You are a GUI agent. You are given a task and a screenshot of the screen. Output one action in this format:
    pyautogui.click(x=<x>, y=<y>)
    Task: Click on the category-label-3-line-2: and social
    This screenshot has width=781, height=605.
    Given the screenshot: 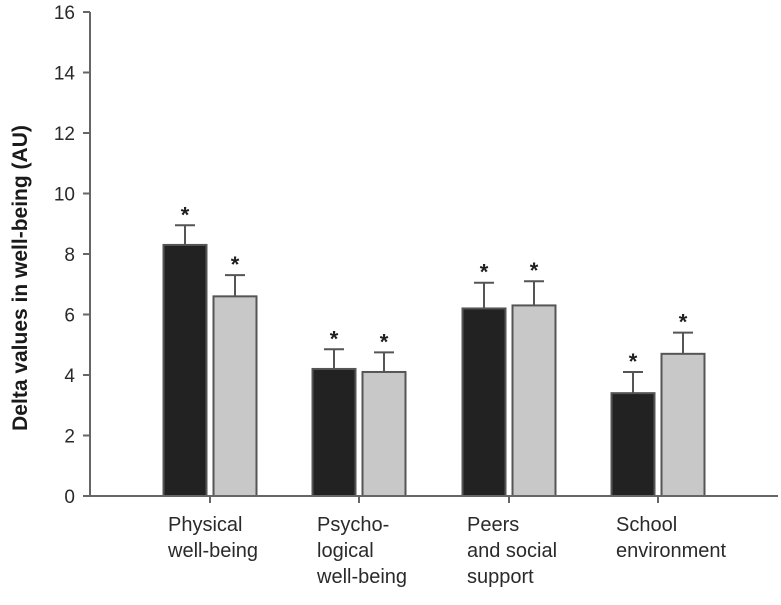 What is the action you would take?
    pyautogui.click(x=512, y=551)
    